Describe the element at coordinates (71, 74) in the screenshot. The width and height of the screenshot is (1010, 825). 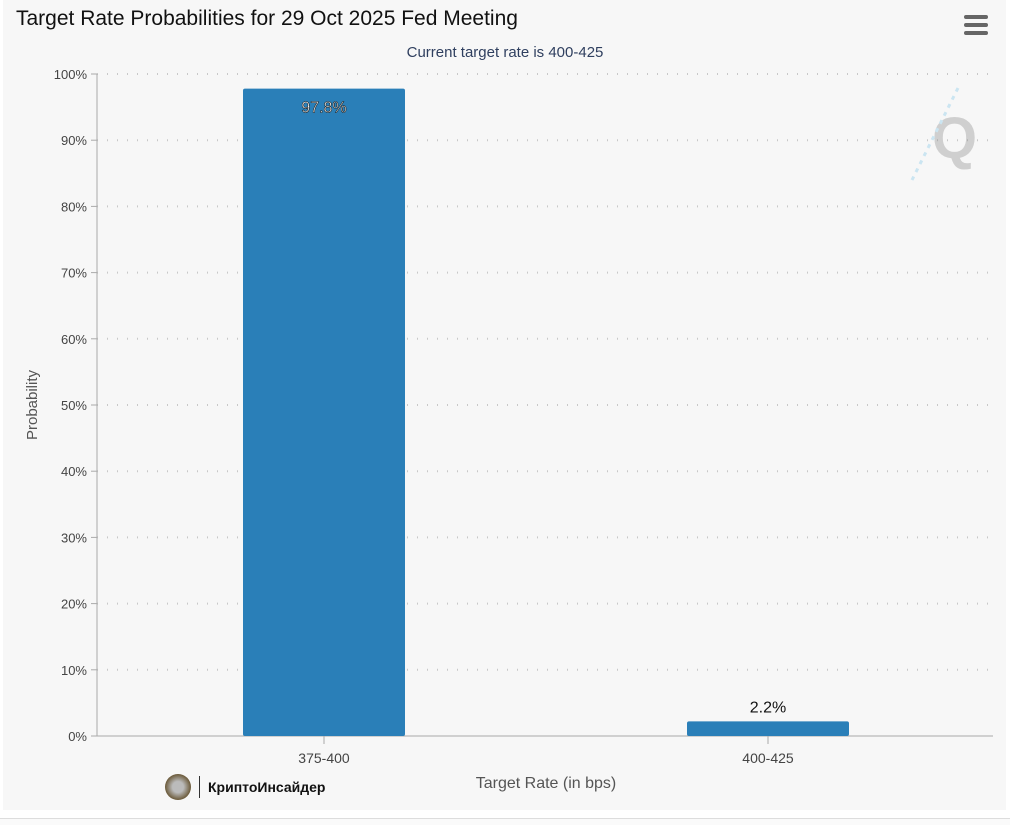
I see `y-tick-label: 100%` at that location.